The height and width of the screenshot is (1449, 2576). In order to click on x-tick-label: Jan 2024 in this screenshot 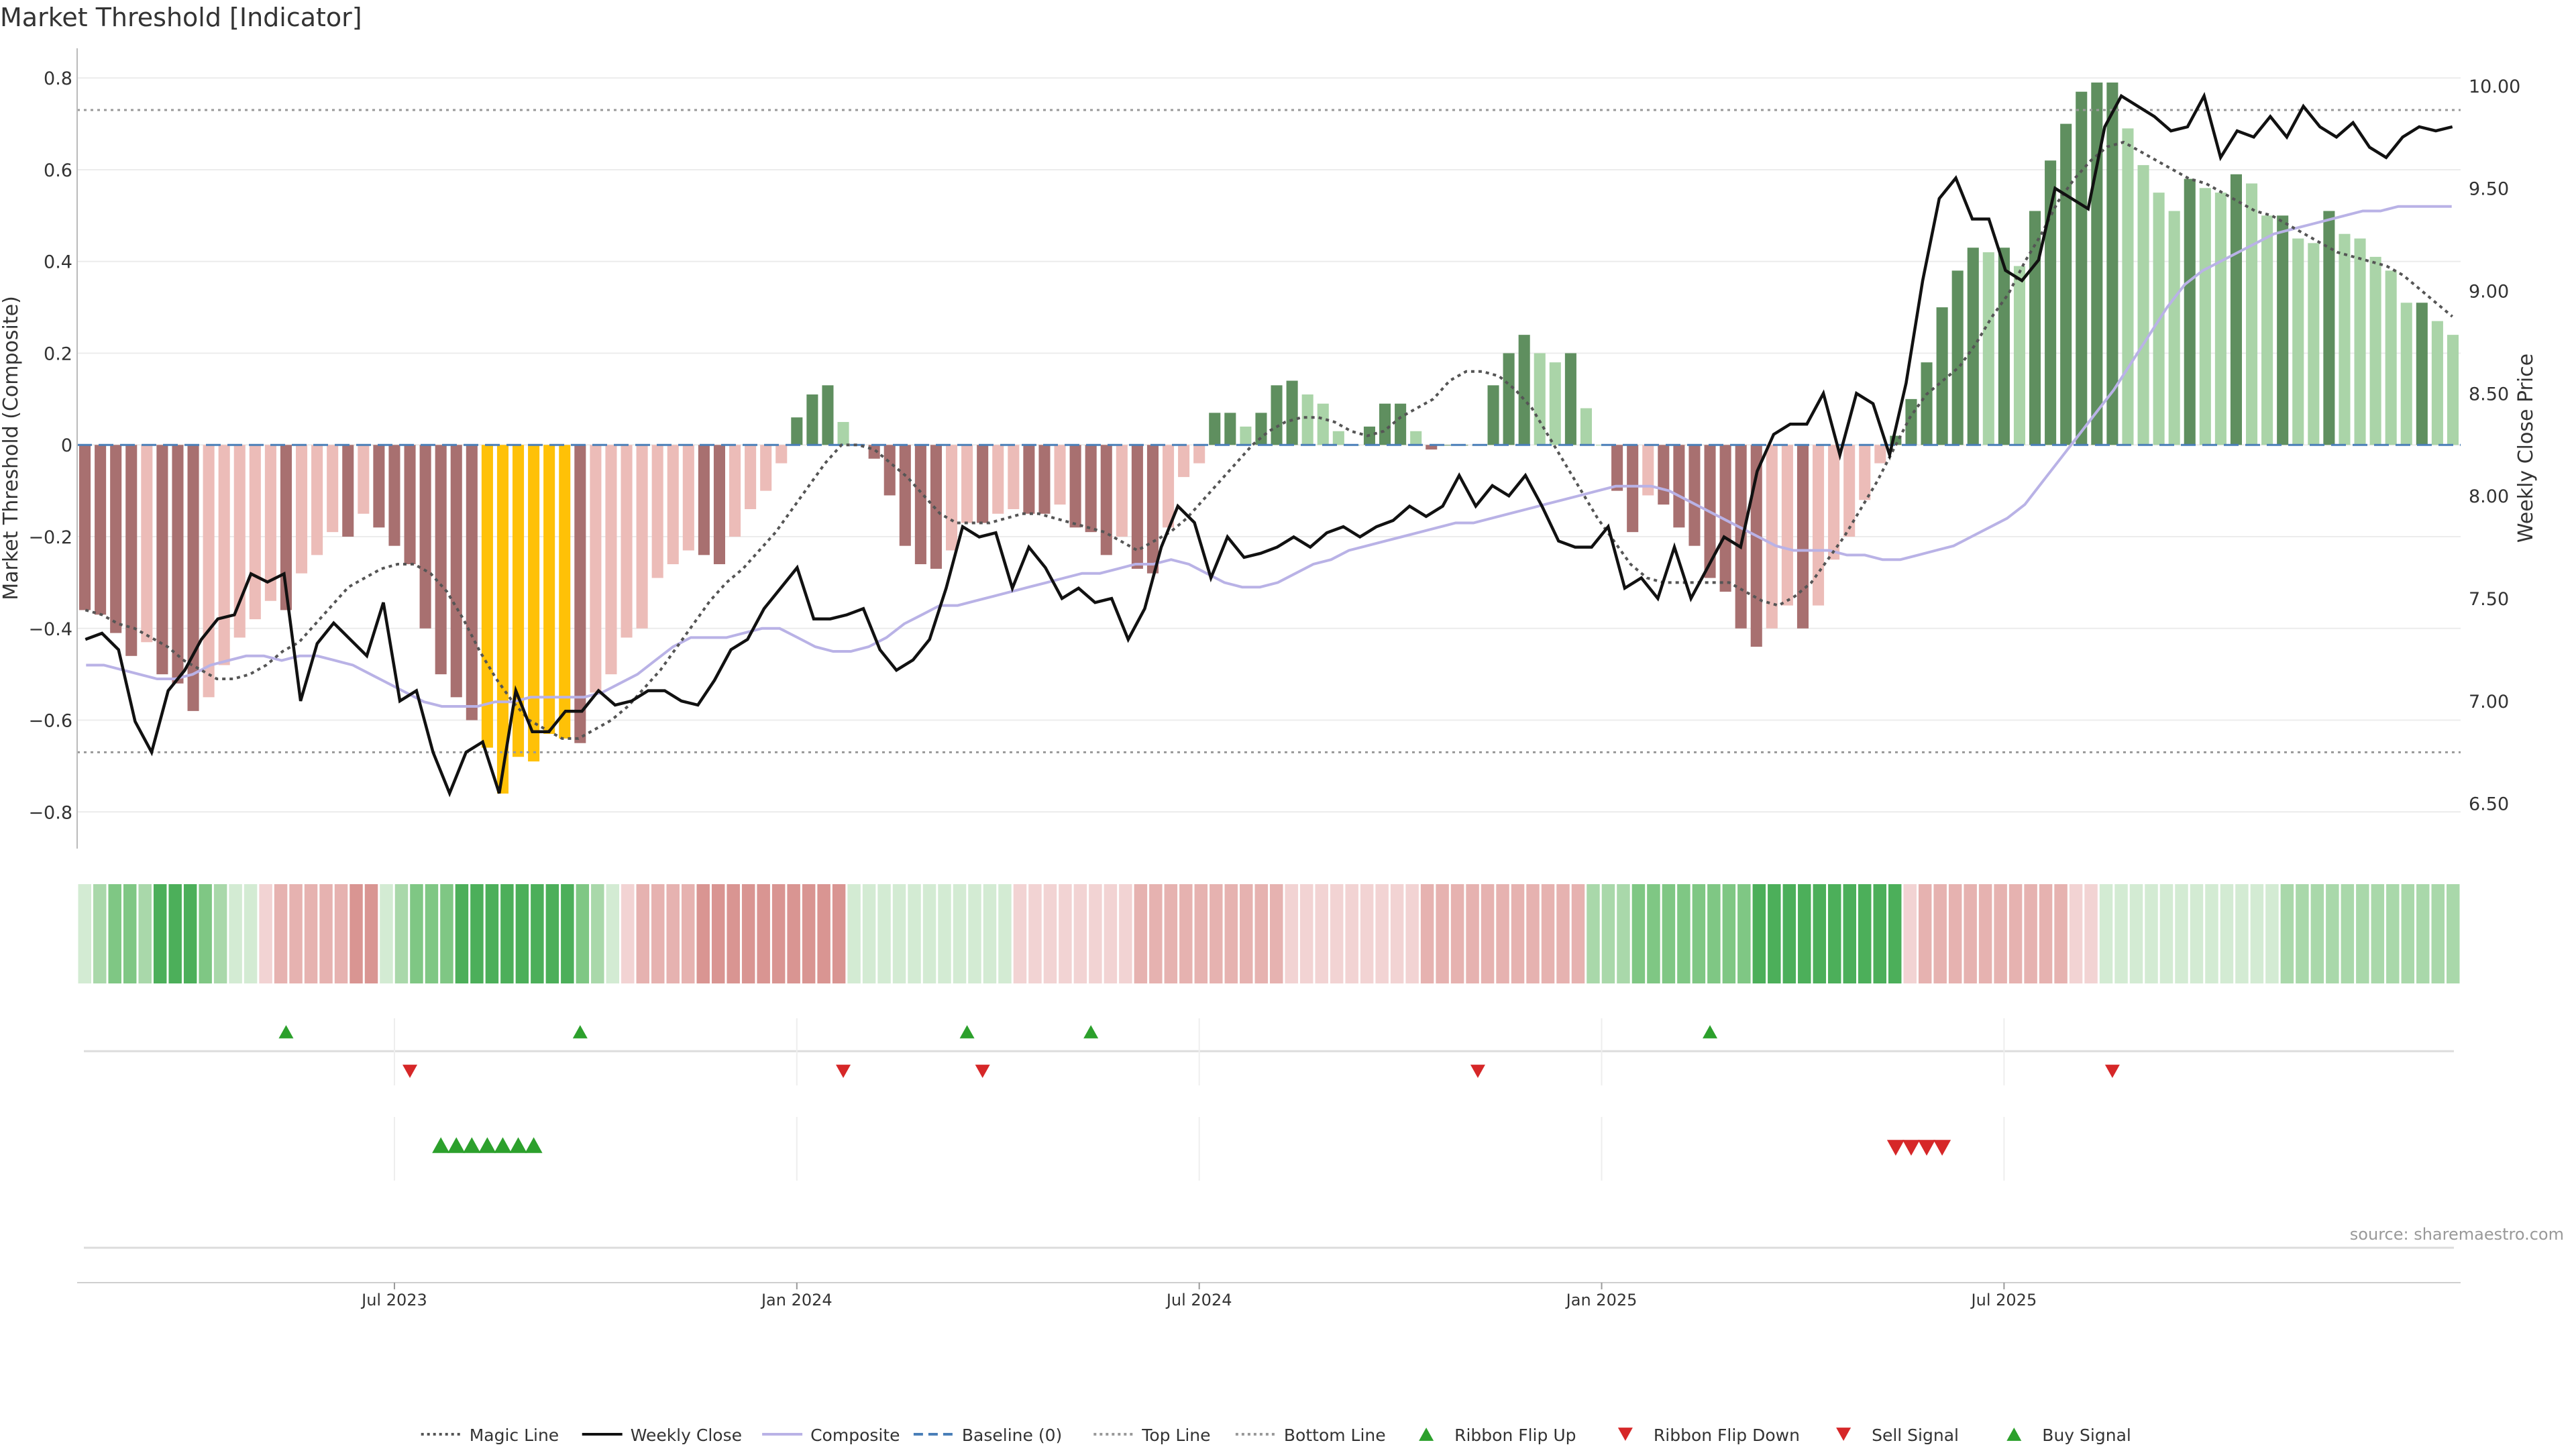, I will do `click(796, 1300)`.